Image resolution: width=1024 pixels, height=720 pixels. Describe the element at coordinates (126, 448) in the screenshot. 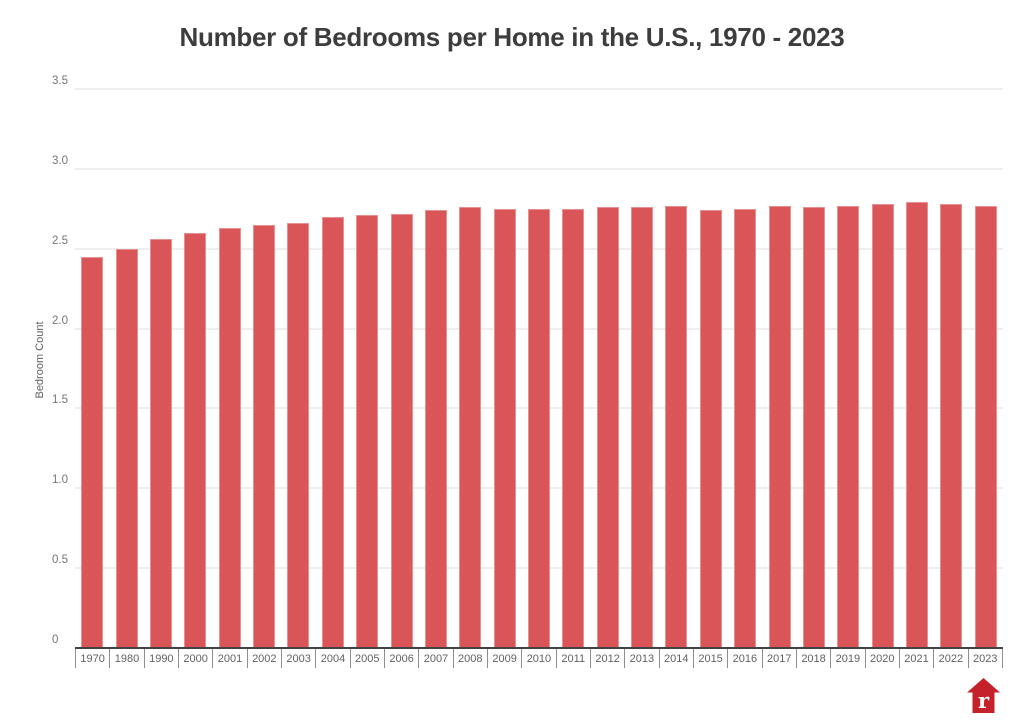

I see `bar-1980` at that location.